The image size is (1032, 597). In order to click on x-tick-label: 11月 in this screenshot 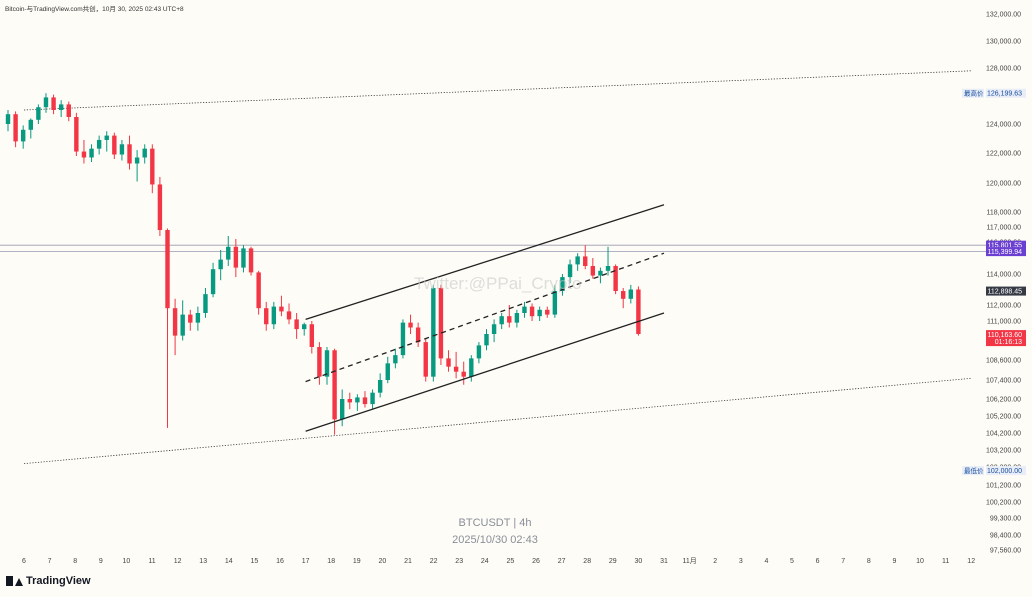, I will do `click(689, 561)`.